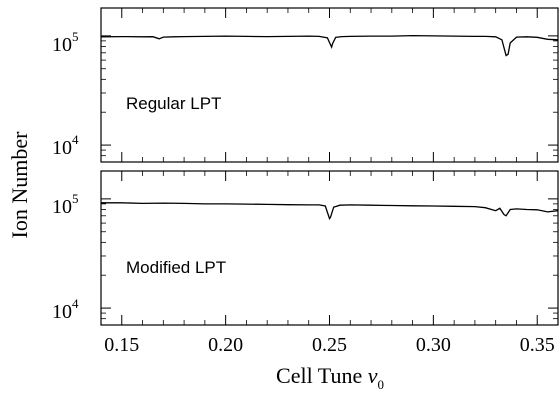 This screenshot has height=394, width=559. What do you see at coordinates (433, 345) in the screenshot?
I see `x-tick-label: 0.30` at bounding box center [433, 345].